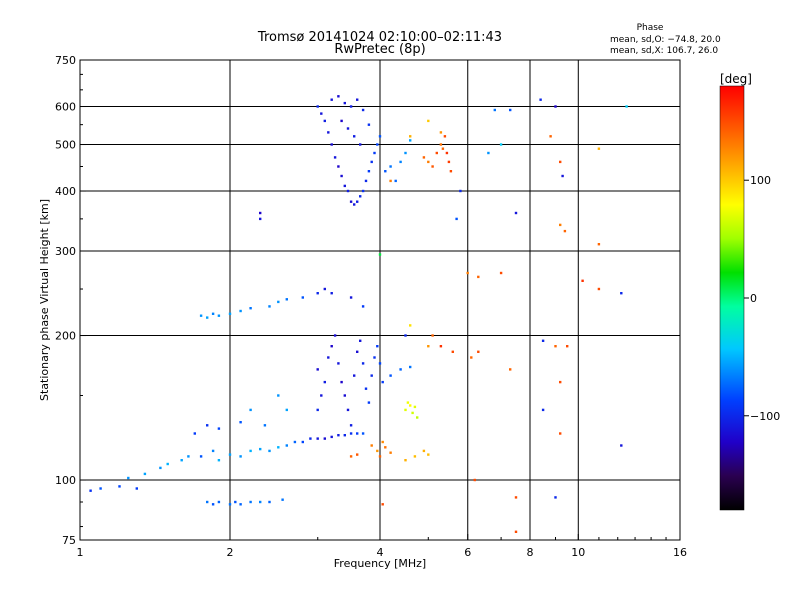 This screenshot has height=600, width=800. Describe the element at coordinates (65, 251) in the screenshot. I see `y-tick-label: 300` at that location.